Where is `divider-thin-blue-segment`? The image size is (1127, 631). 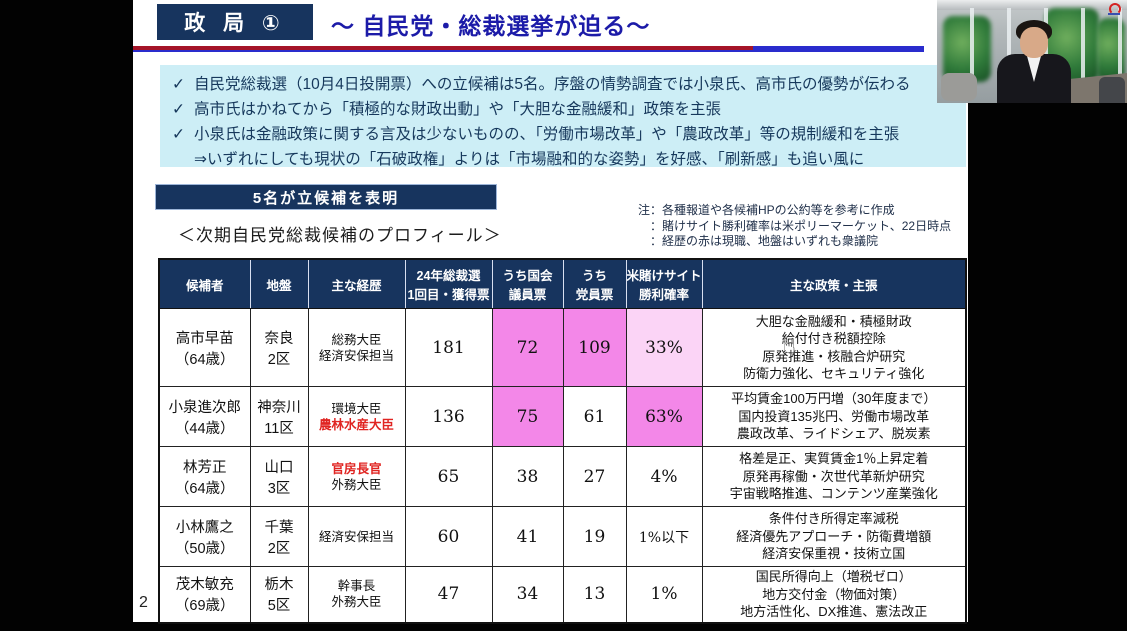
divider-thin-blue-segment is located at coordinates (443, 51).